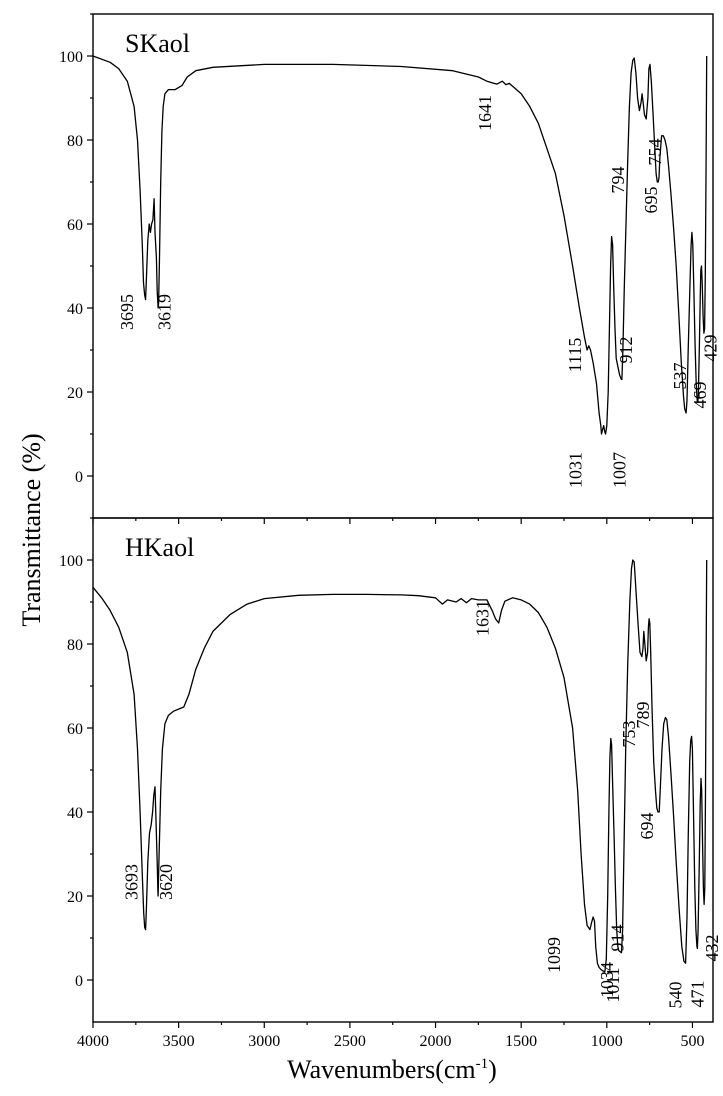 The image size is (723, 1096). Describe the element at coordinates (697, 994) in the screenshot. I see `peak-label: 471` at that location.